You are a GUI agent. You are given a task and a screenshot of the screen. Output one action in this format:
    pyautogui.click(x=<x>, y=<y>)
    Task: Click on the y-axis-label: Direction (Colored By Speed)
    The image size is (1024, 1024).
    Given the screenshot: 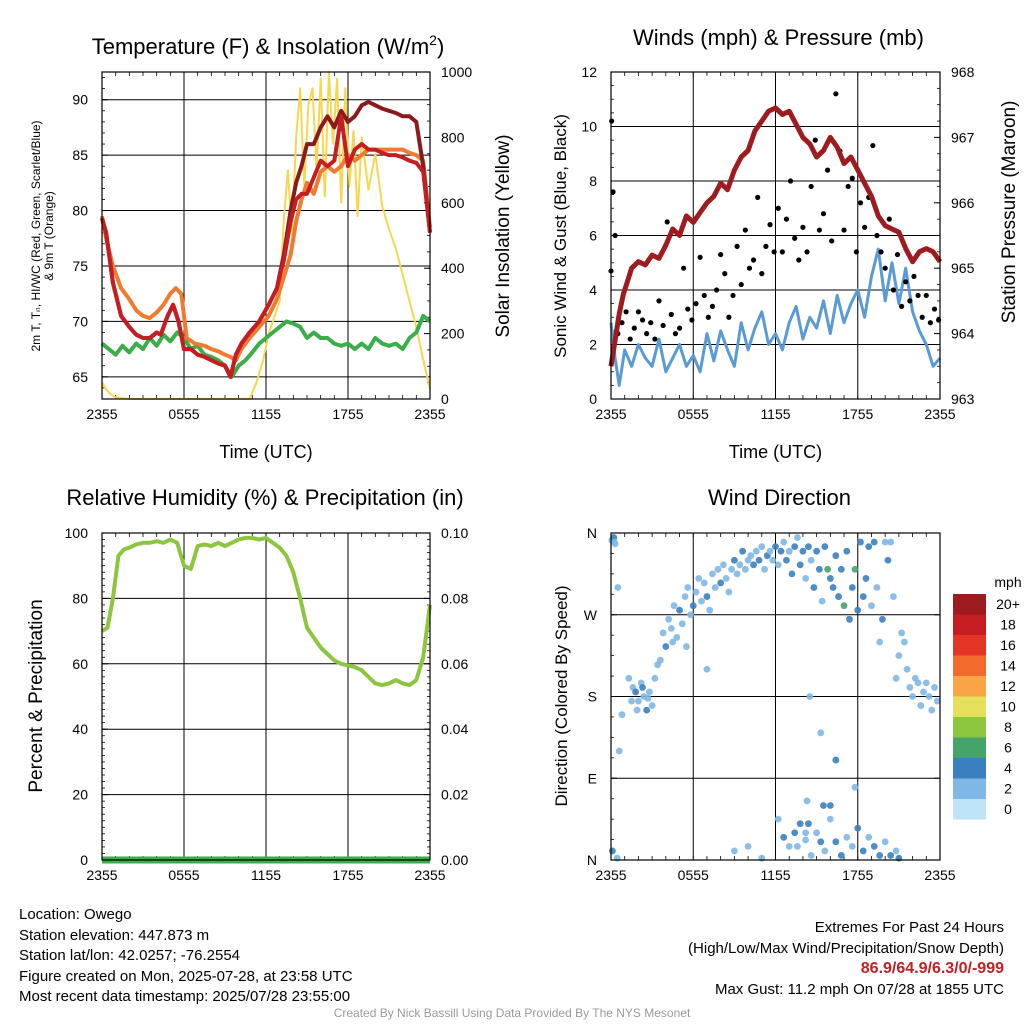 What is the action you would take?
    pyautogui.click(x=561, y=695)
    